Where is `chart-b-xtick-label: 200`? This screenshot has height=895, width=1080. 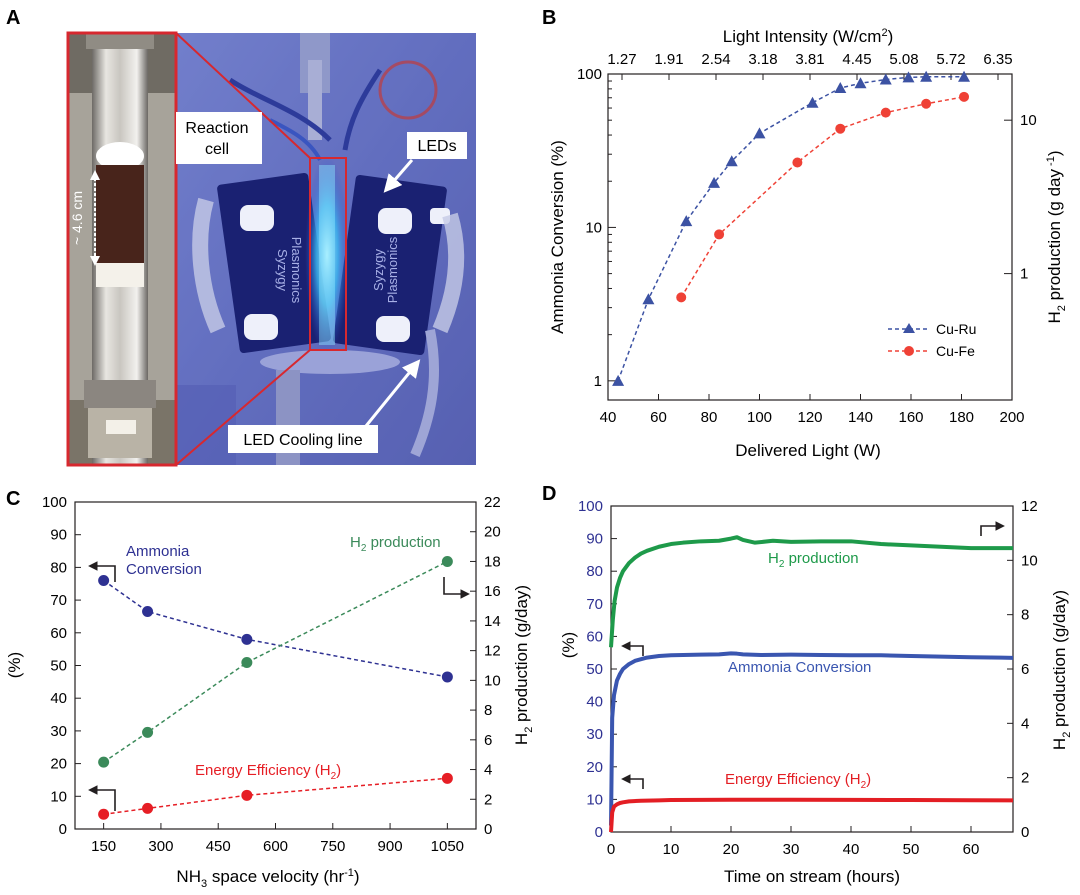
chart-b-xtick-label: 200 is located at coordinates (1011, 417).